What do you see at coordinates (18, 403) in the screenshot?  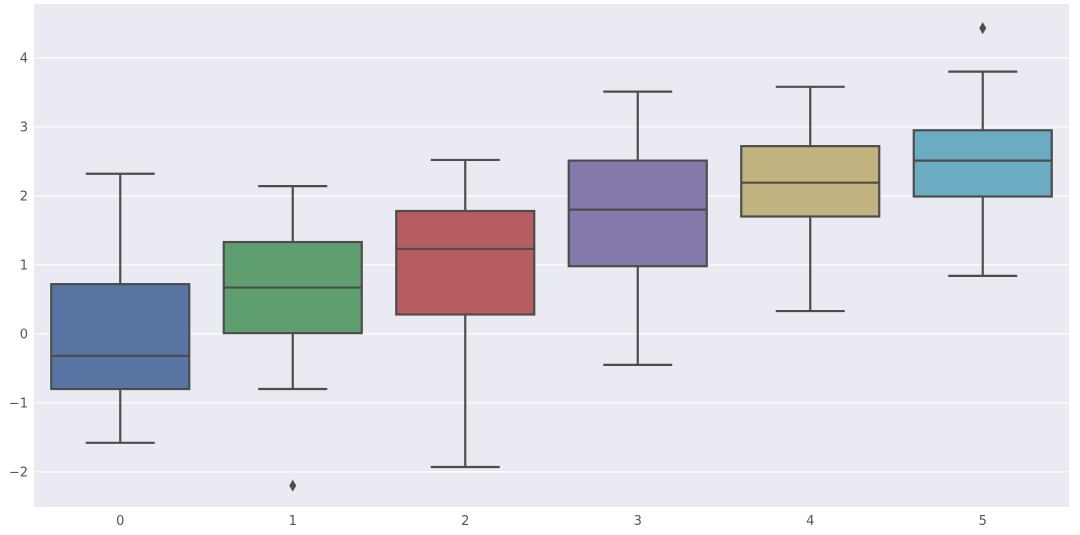 I see `y-tick-label: −1` at bounding box center [18, 403].